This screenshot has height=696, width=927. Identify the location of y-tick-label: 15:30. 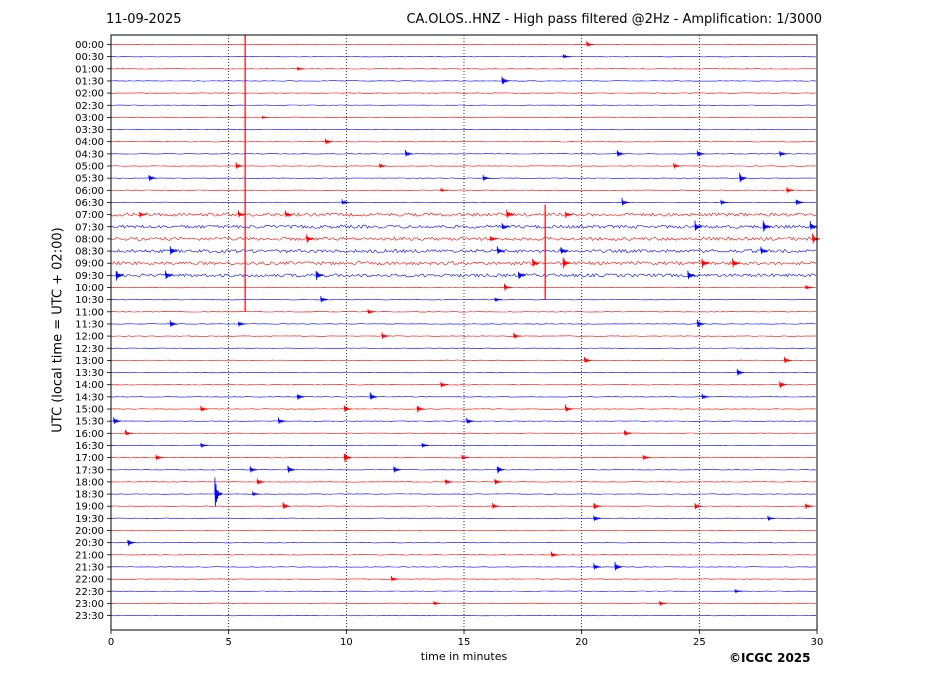
(89, 422).